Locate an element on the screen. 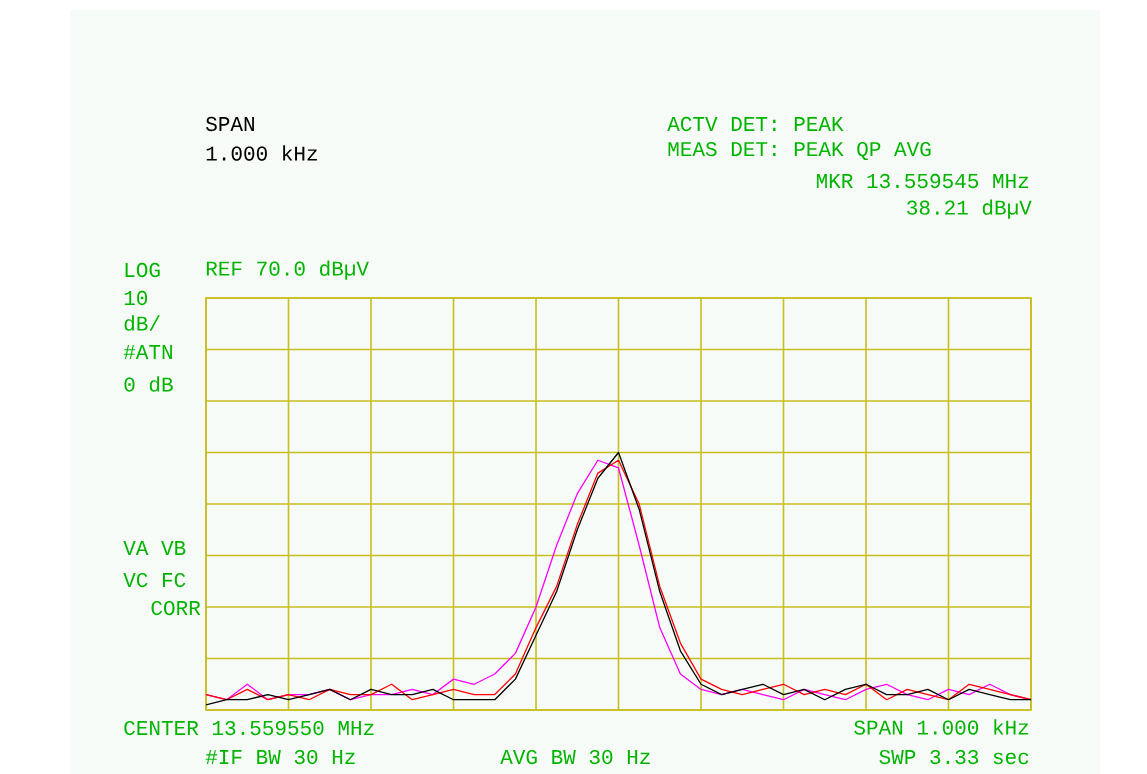  text: #IF BW 30 Hz is located at coordinates (280, 757).